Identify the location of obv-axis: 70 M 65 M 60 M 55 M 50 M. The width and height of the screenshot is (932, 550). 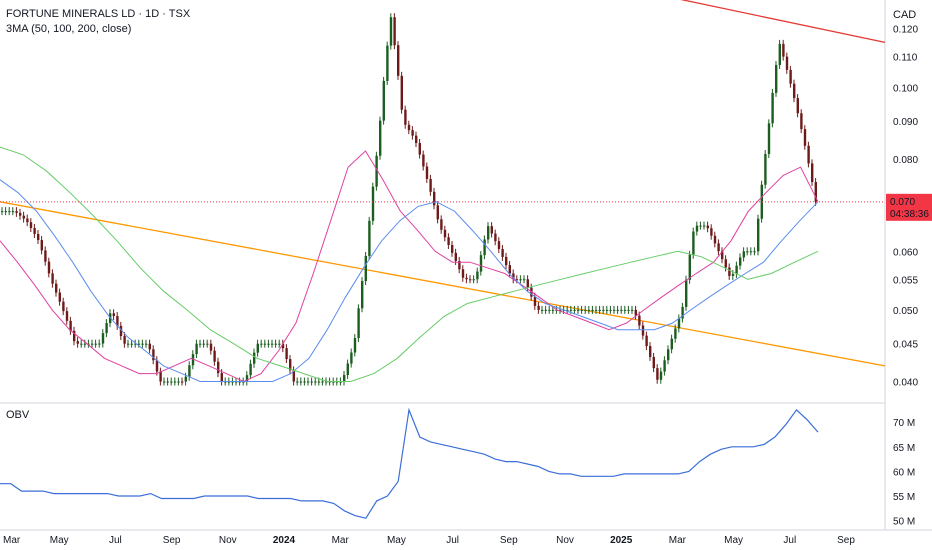
(904, 472).